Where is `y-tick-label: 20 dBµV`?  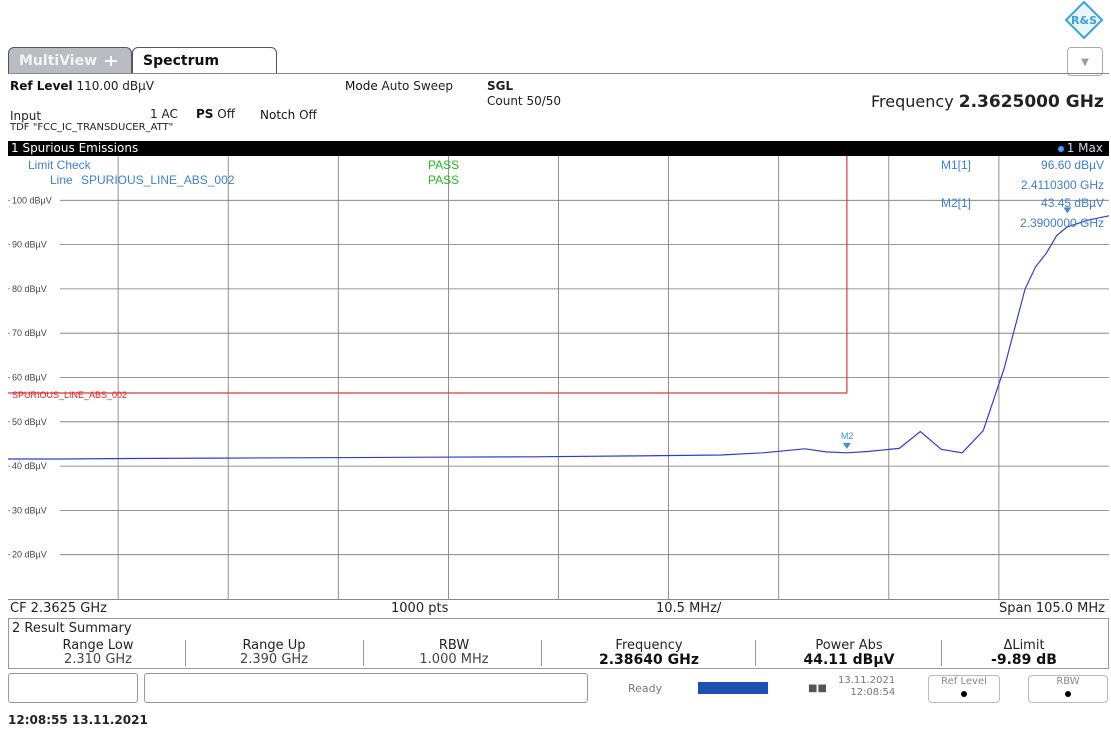 y-tick-label: 20 dBµV is located at coordinates (29, 555).